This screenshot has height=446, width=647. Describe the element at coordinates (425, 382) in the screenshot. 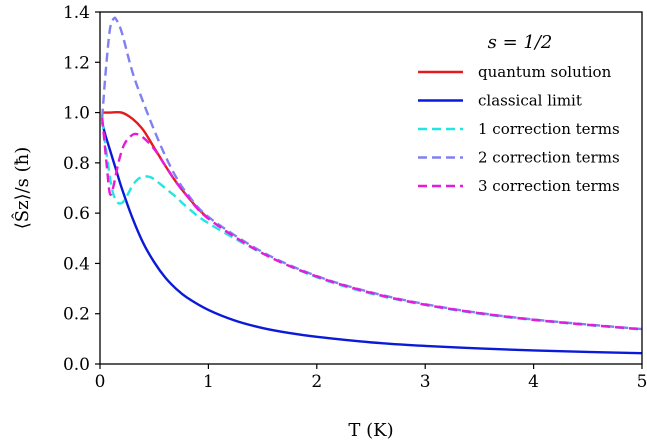

I see `x-tick-label: 3` at that location.